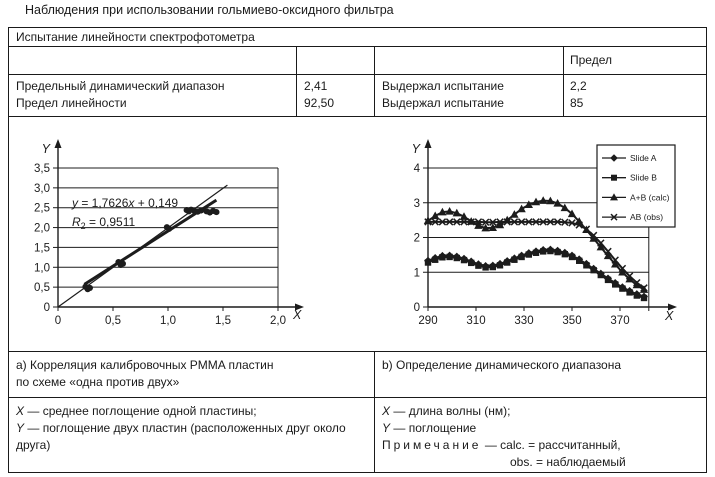  Describe the element at coordinates (223, 321) in the screenshot. I see `x-tick-label: 1,5` at that location.